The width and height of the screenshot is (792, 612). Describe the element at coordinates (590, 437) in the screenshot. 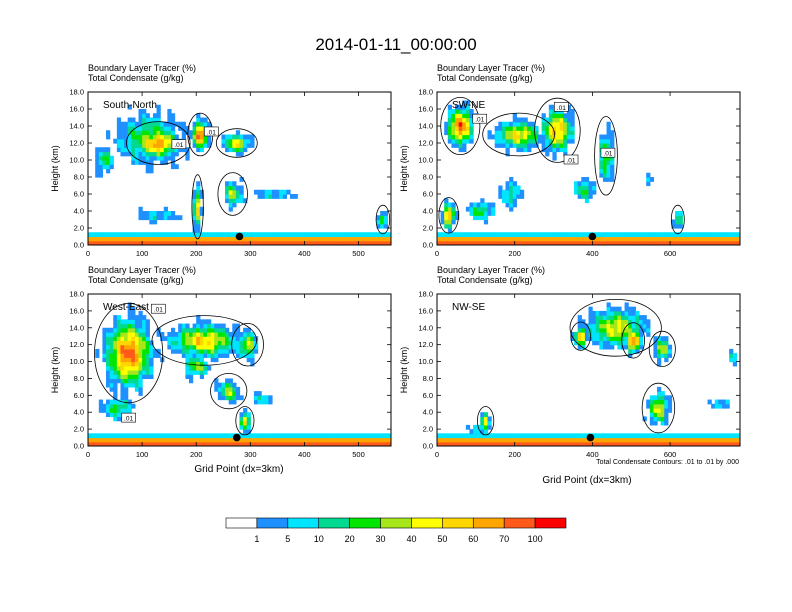

I see `location-marker` at that location.